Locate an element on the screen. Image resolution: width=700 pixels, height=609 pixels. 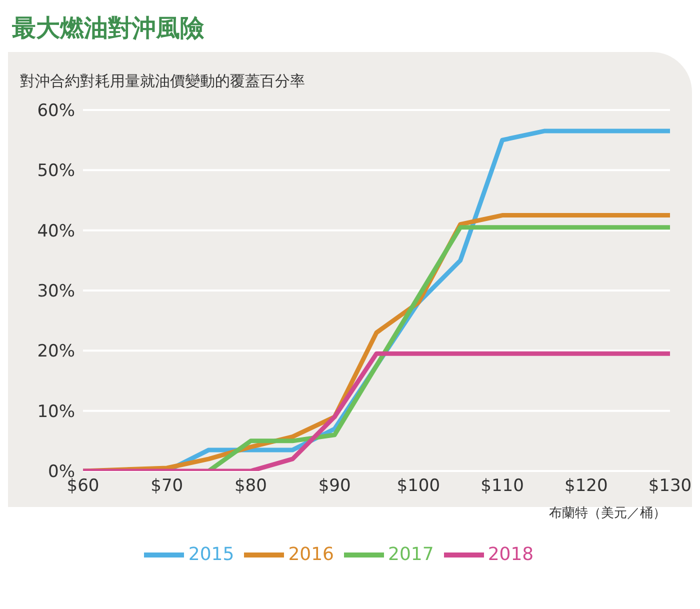
x-tick-label: $70 is located at coordinates (167, 486).